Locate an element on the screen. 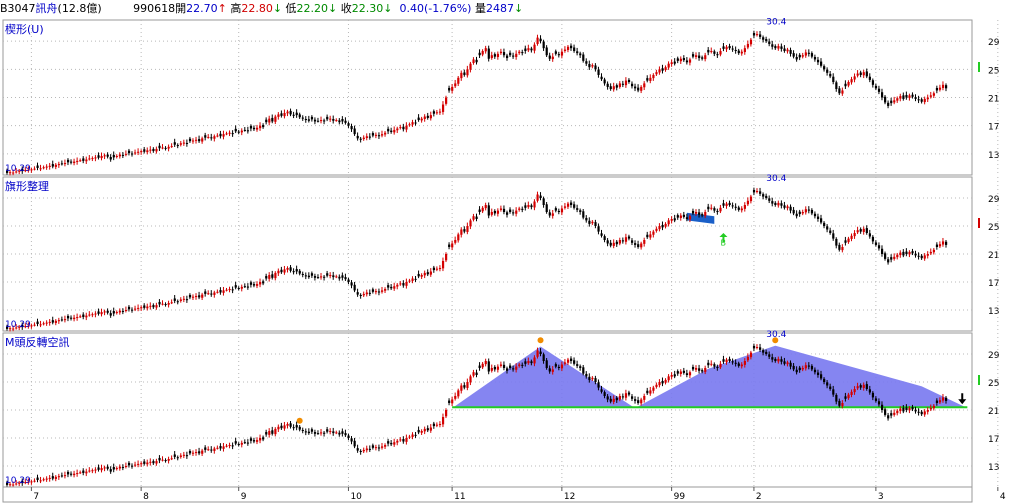  pivot-marker is located at coordinates (540, 340).